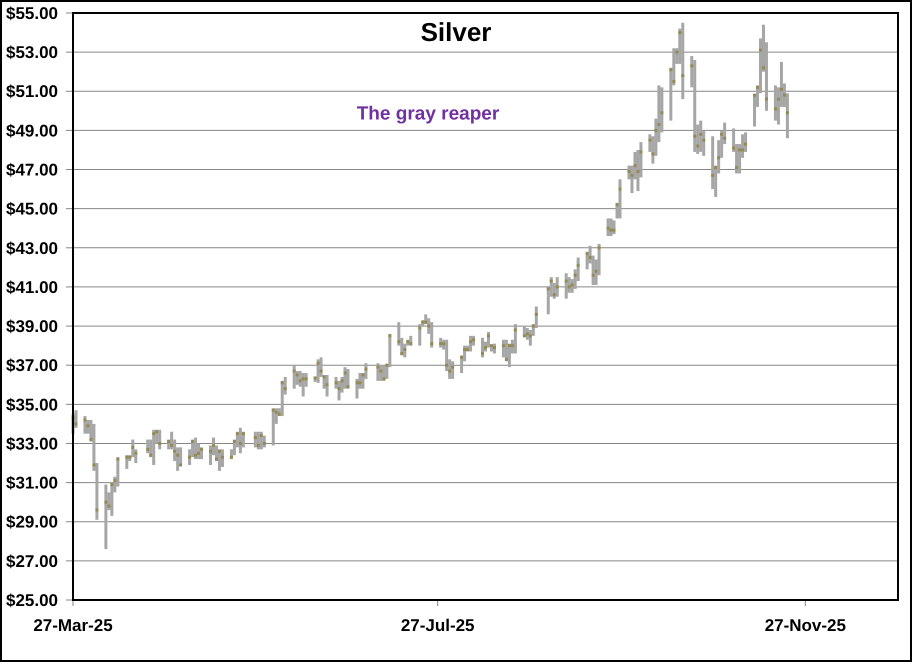  What do you see at coordinates (73, 625) in the screenshot?
I see `x-tick-label: 27-Mar-25` at bounding box center [73, 625].